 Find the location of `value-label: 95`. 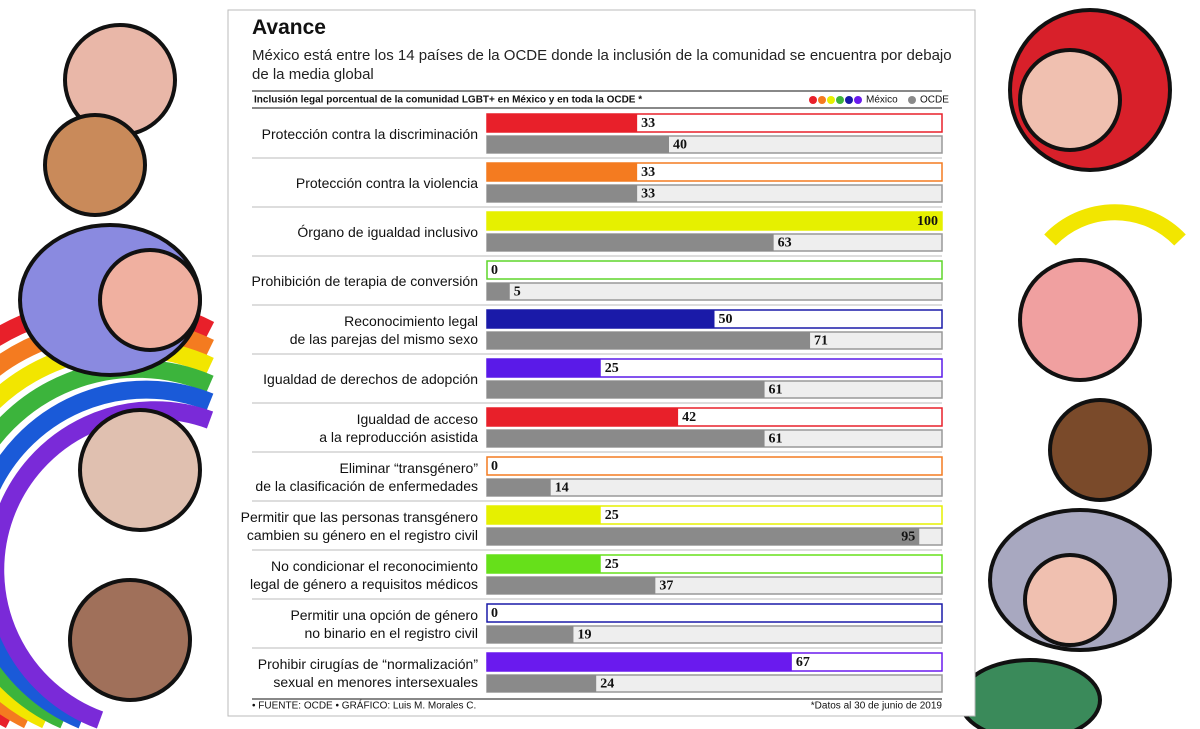

value-label: 95 is located at coordinates (908, 537).